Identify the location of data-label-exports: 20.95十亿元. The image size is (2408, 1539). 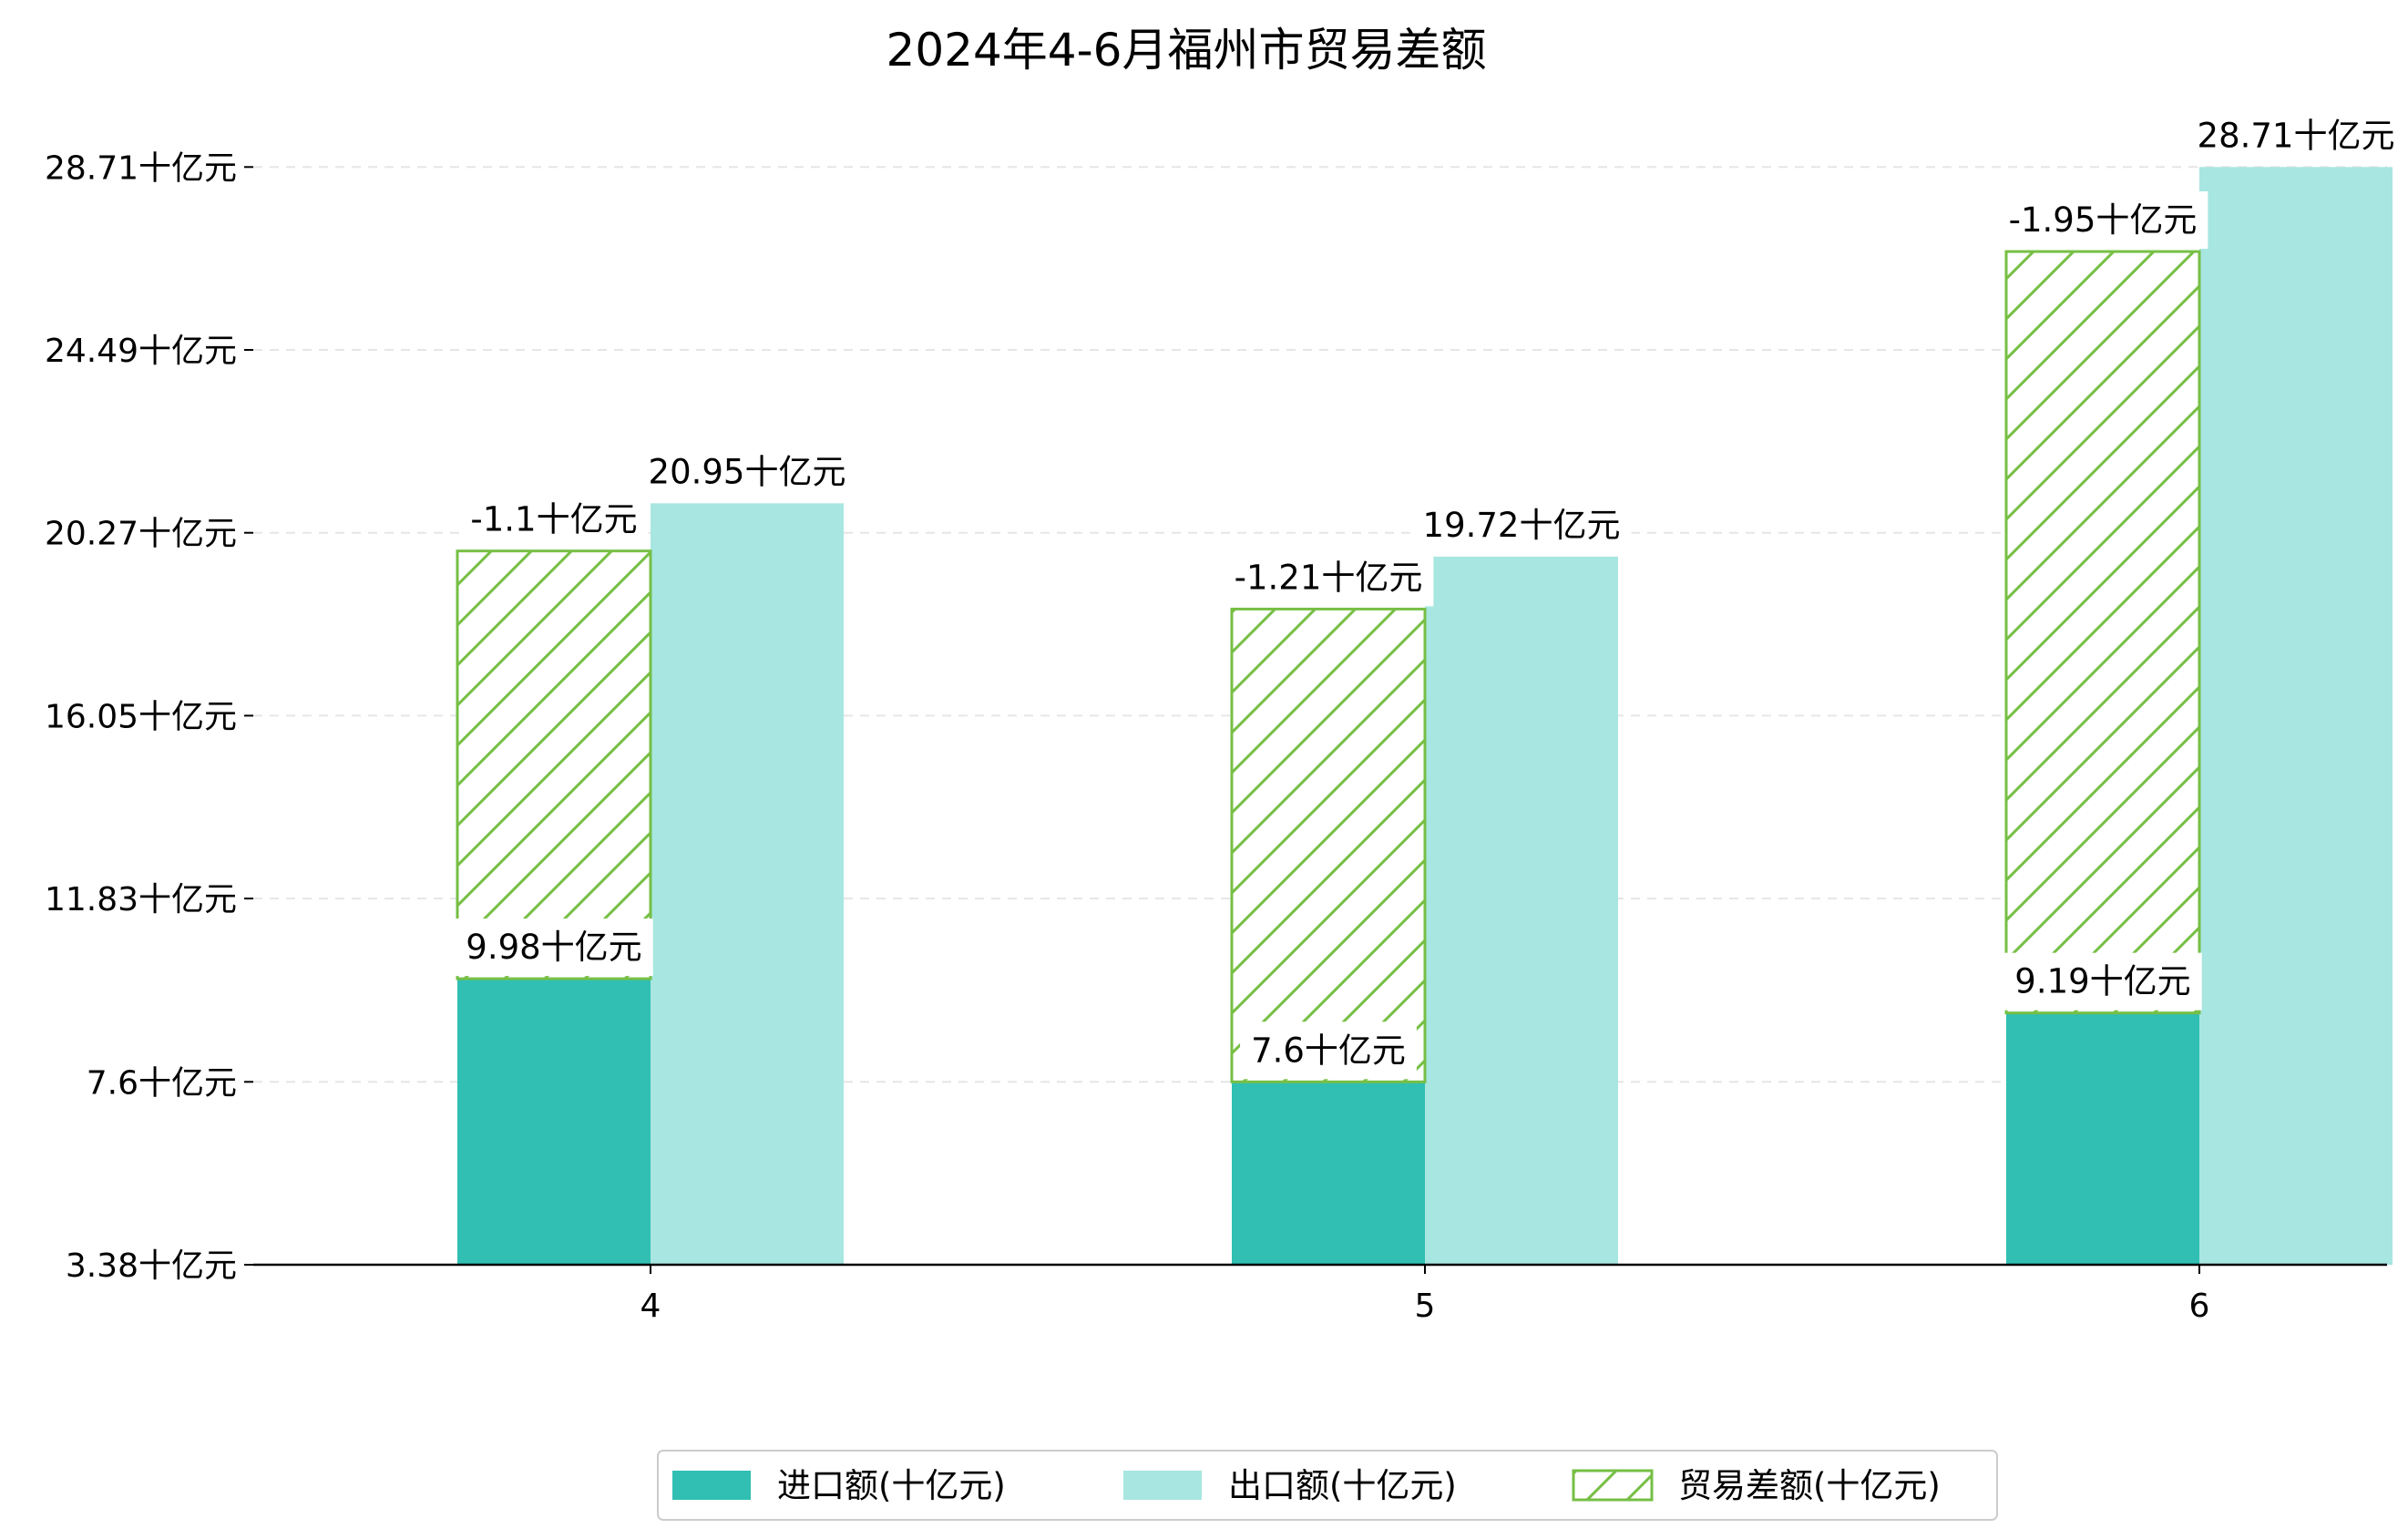
(748, 472).